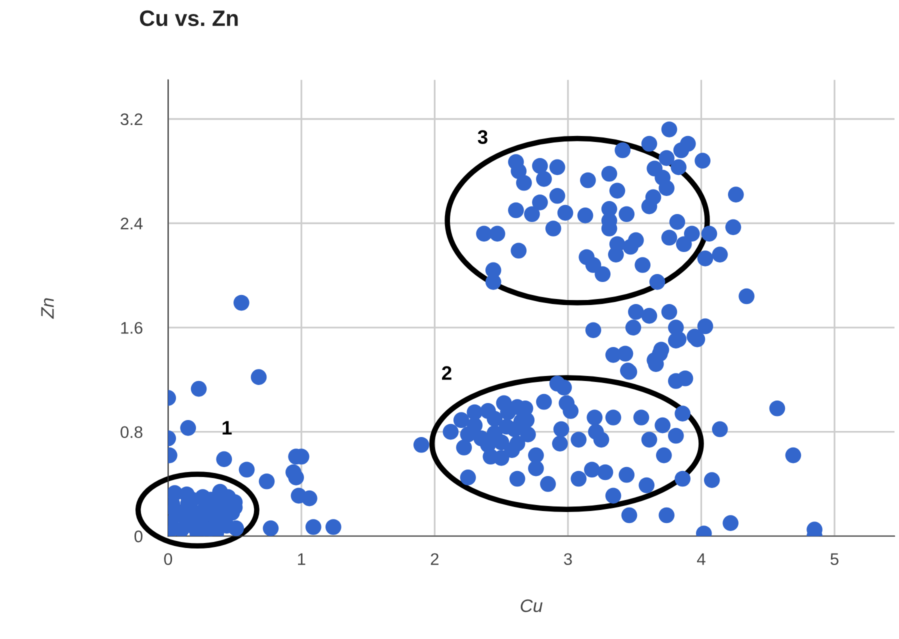 Image resolution: width=899 pixels, height=639 pixels. Describe the element at coordinates (47, 308) in the screenshot. I see `y-axis-title: Zn` at that location.